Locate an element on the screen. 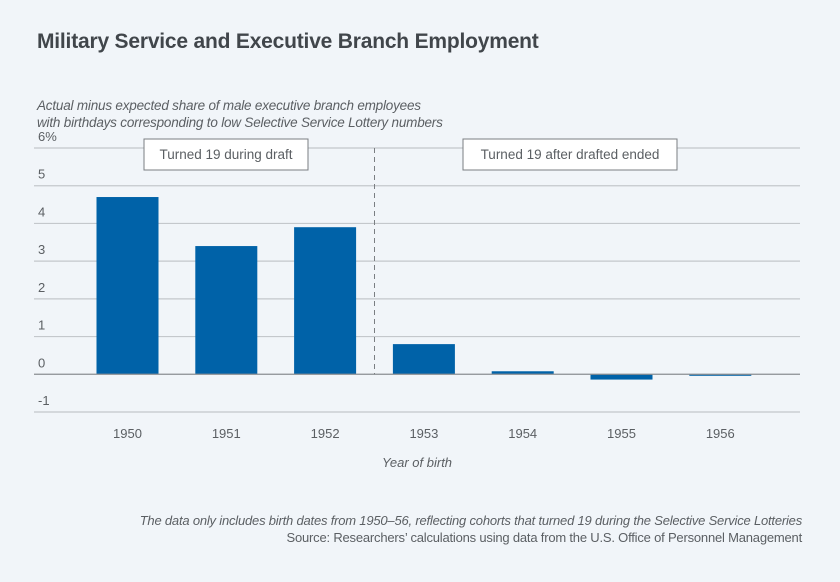  annotation-text: Turned 19 during draft is located at coordinates (225, 154).